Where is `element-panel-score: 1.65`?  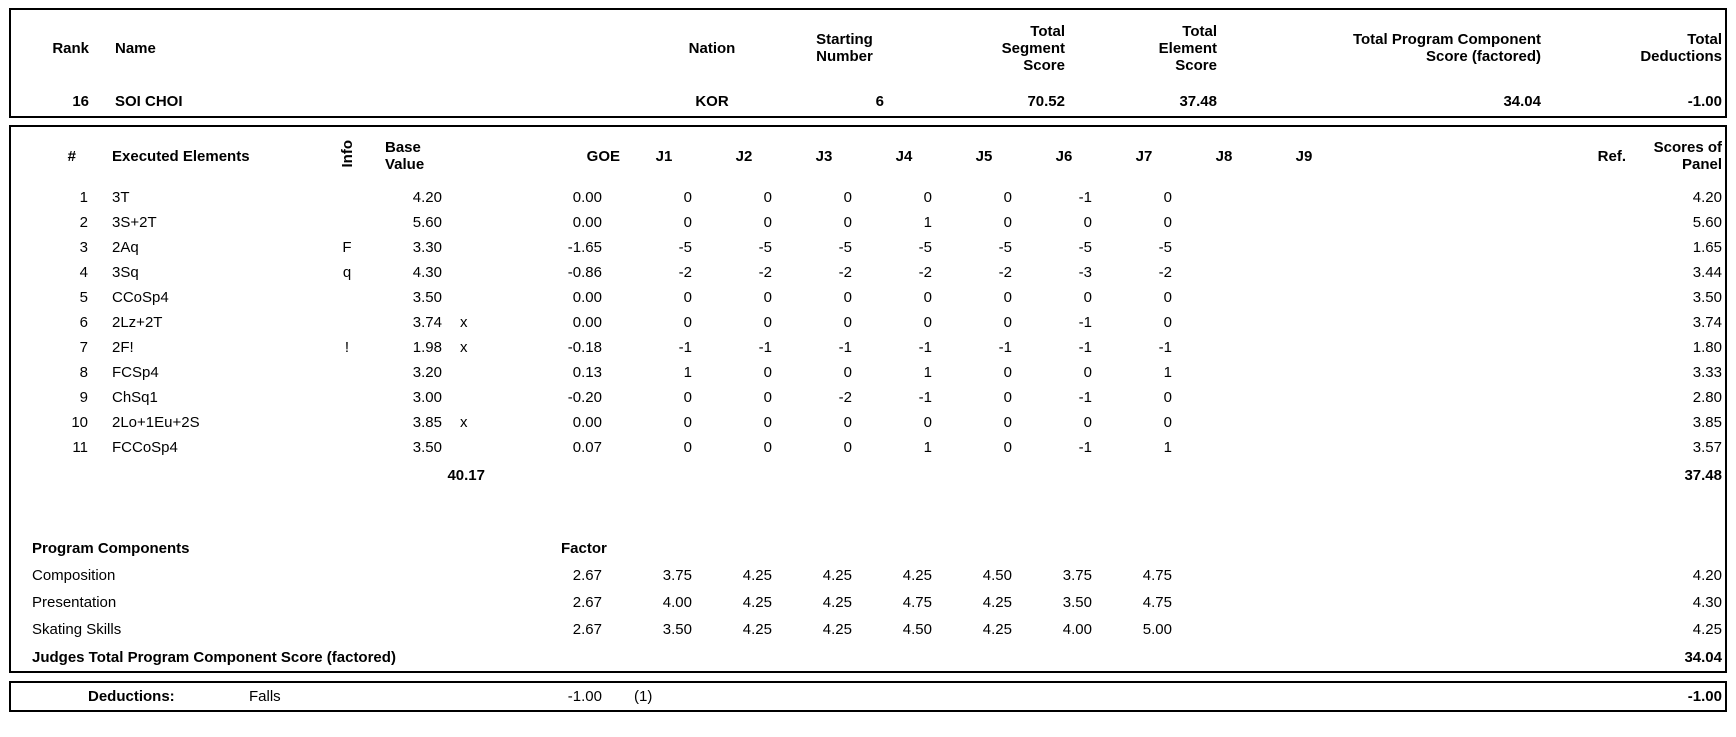 element-panel-score: 1.65 is located at coordinates (1707, 247).